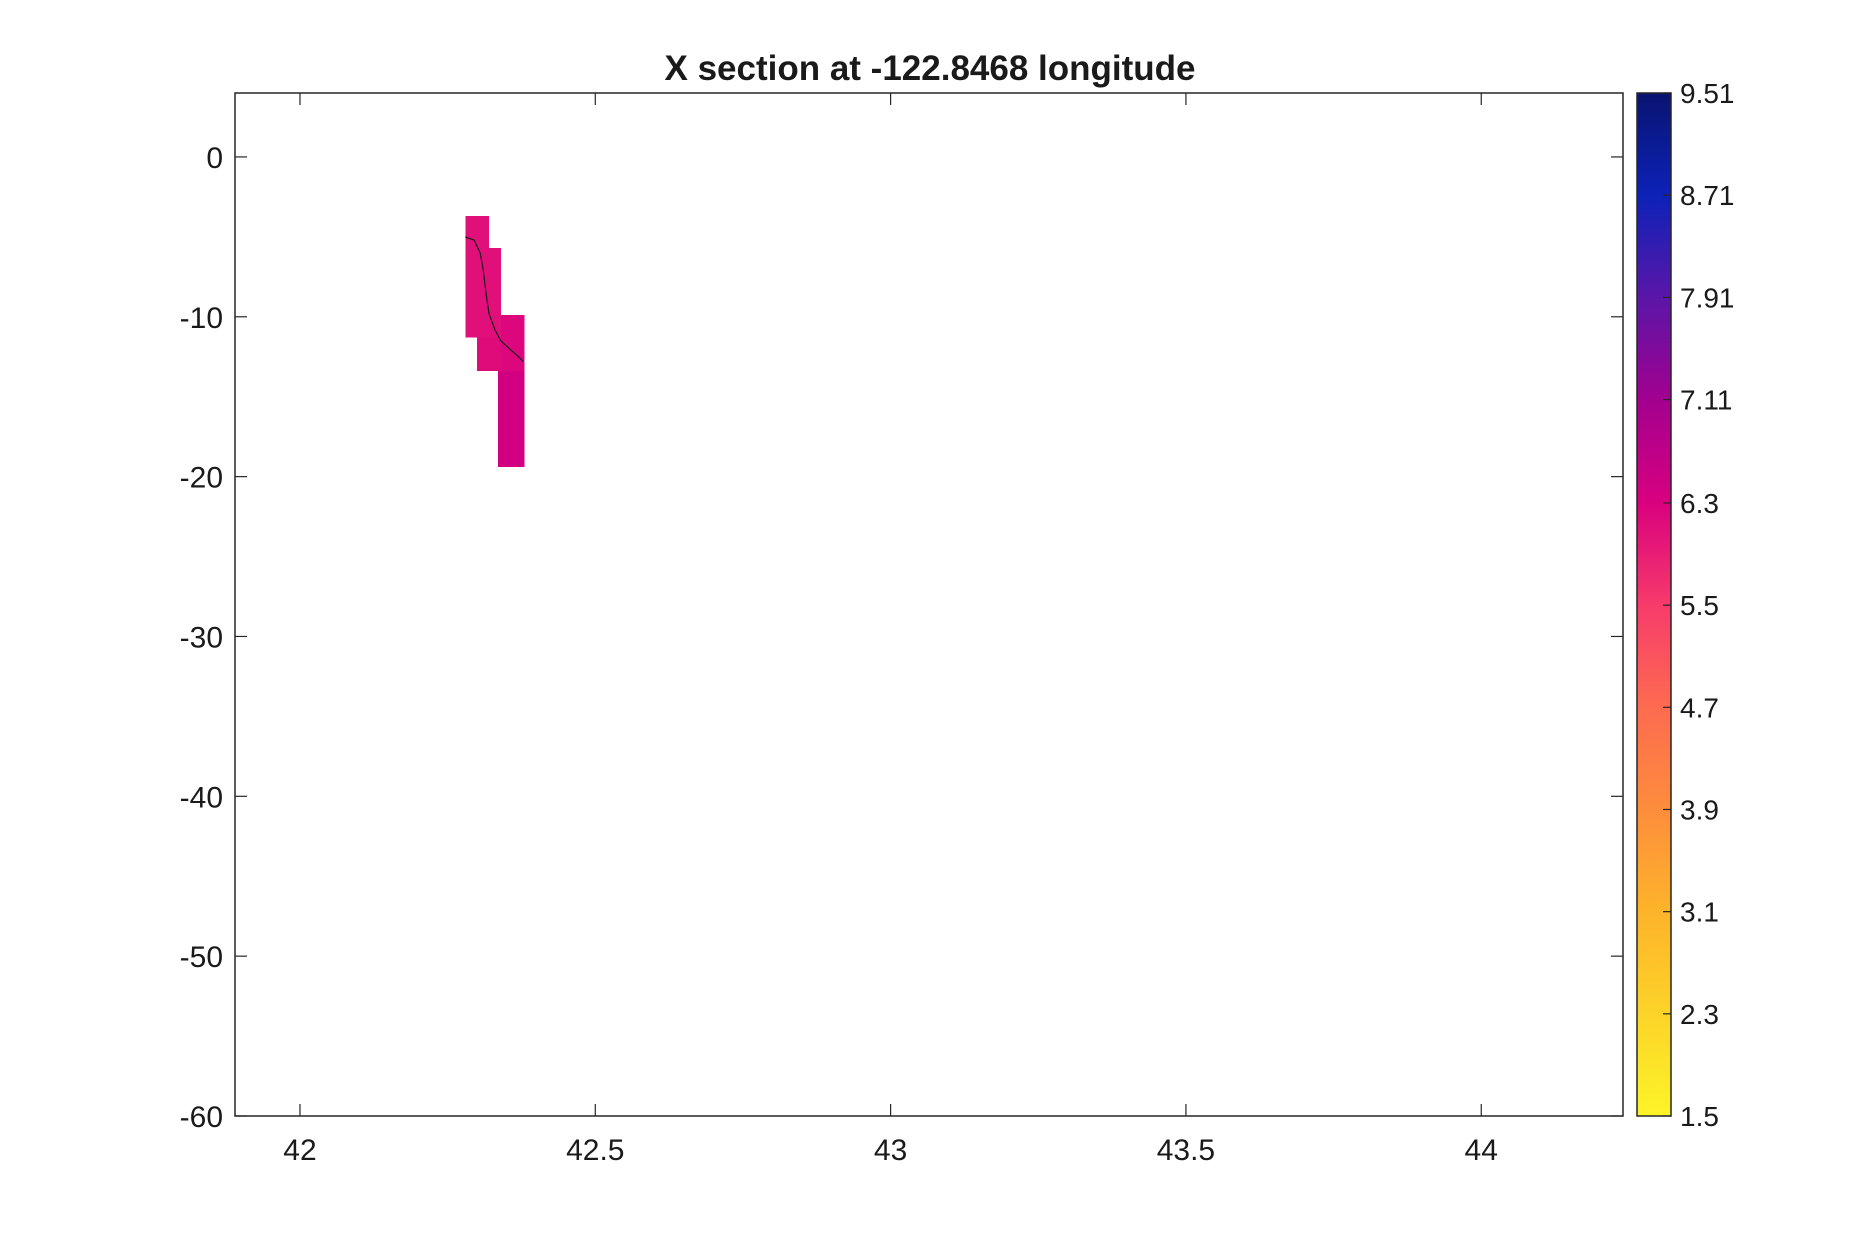  Describe the element at coordinates (214, 158) in the screenshot. I see `y-tick-label: 0` at that location.